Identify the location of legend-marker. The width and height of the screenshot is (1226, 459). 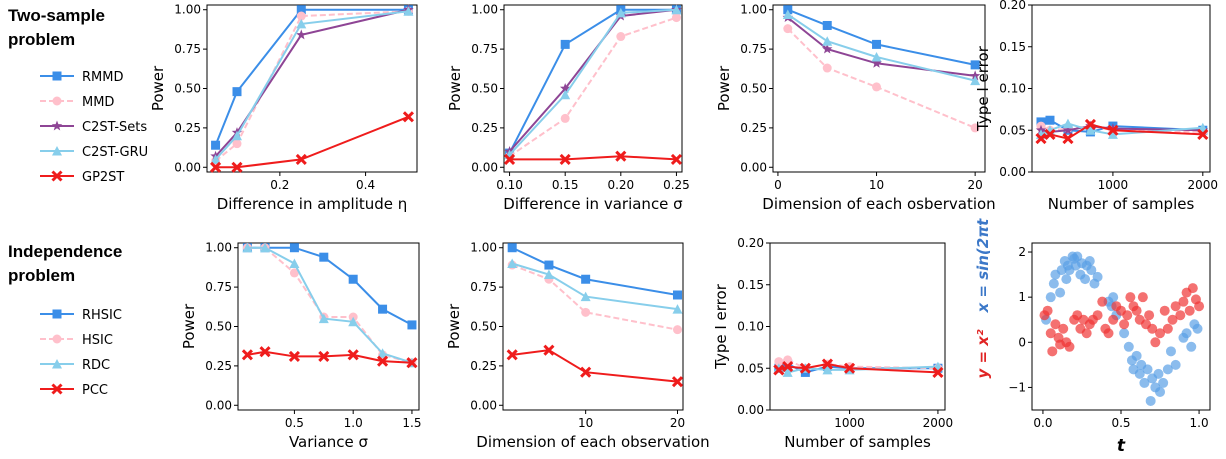
(57, 364).